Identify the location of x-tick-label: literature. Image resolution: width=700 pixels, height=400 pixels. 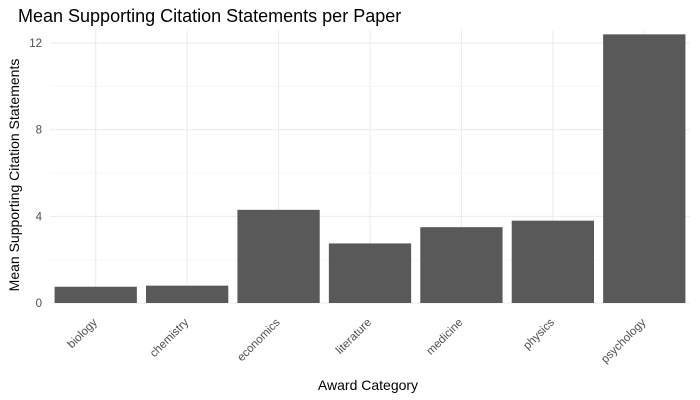
(354, 337).